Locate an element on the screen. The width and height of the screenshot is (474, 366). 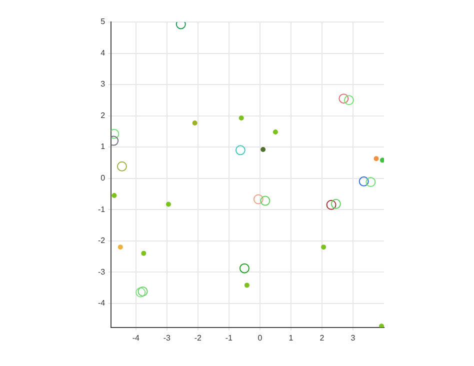
x-tick-label: -3 is located at coordinates (167, 337).